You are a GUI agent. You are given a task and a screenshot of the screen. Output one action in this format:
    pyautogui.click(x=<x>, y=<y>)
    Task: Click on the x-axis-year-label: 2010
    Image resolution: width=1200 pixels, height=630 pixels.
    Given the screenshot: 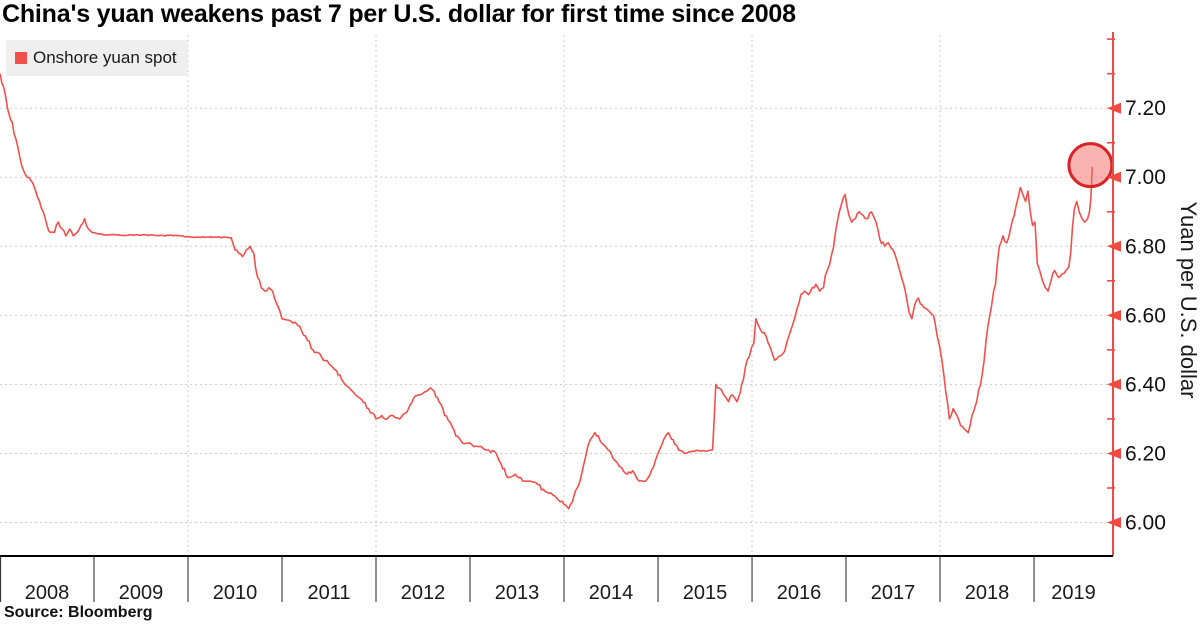 What is the action you would take?
    pyautogui.click(x=235, y=593)
    